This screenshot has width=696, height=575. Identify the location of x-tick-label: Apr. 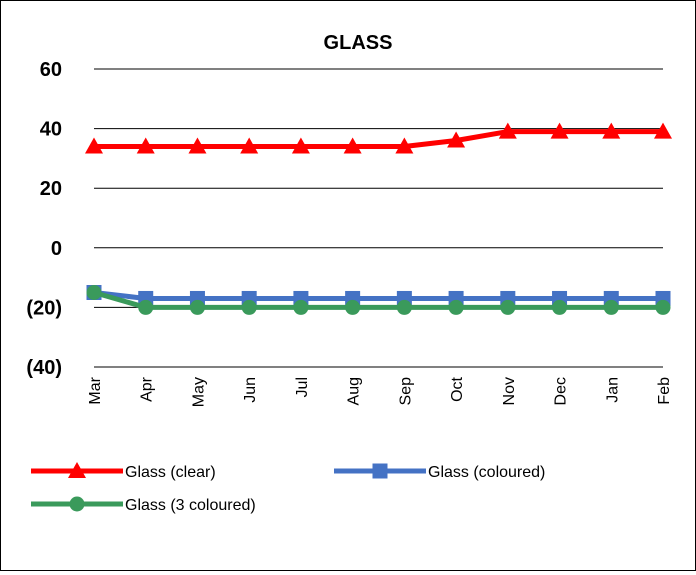
(147, 389).